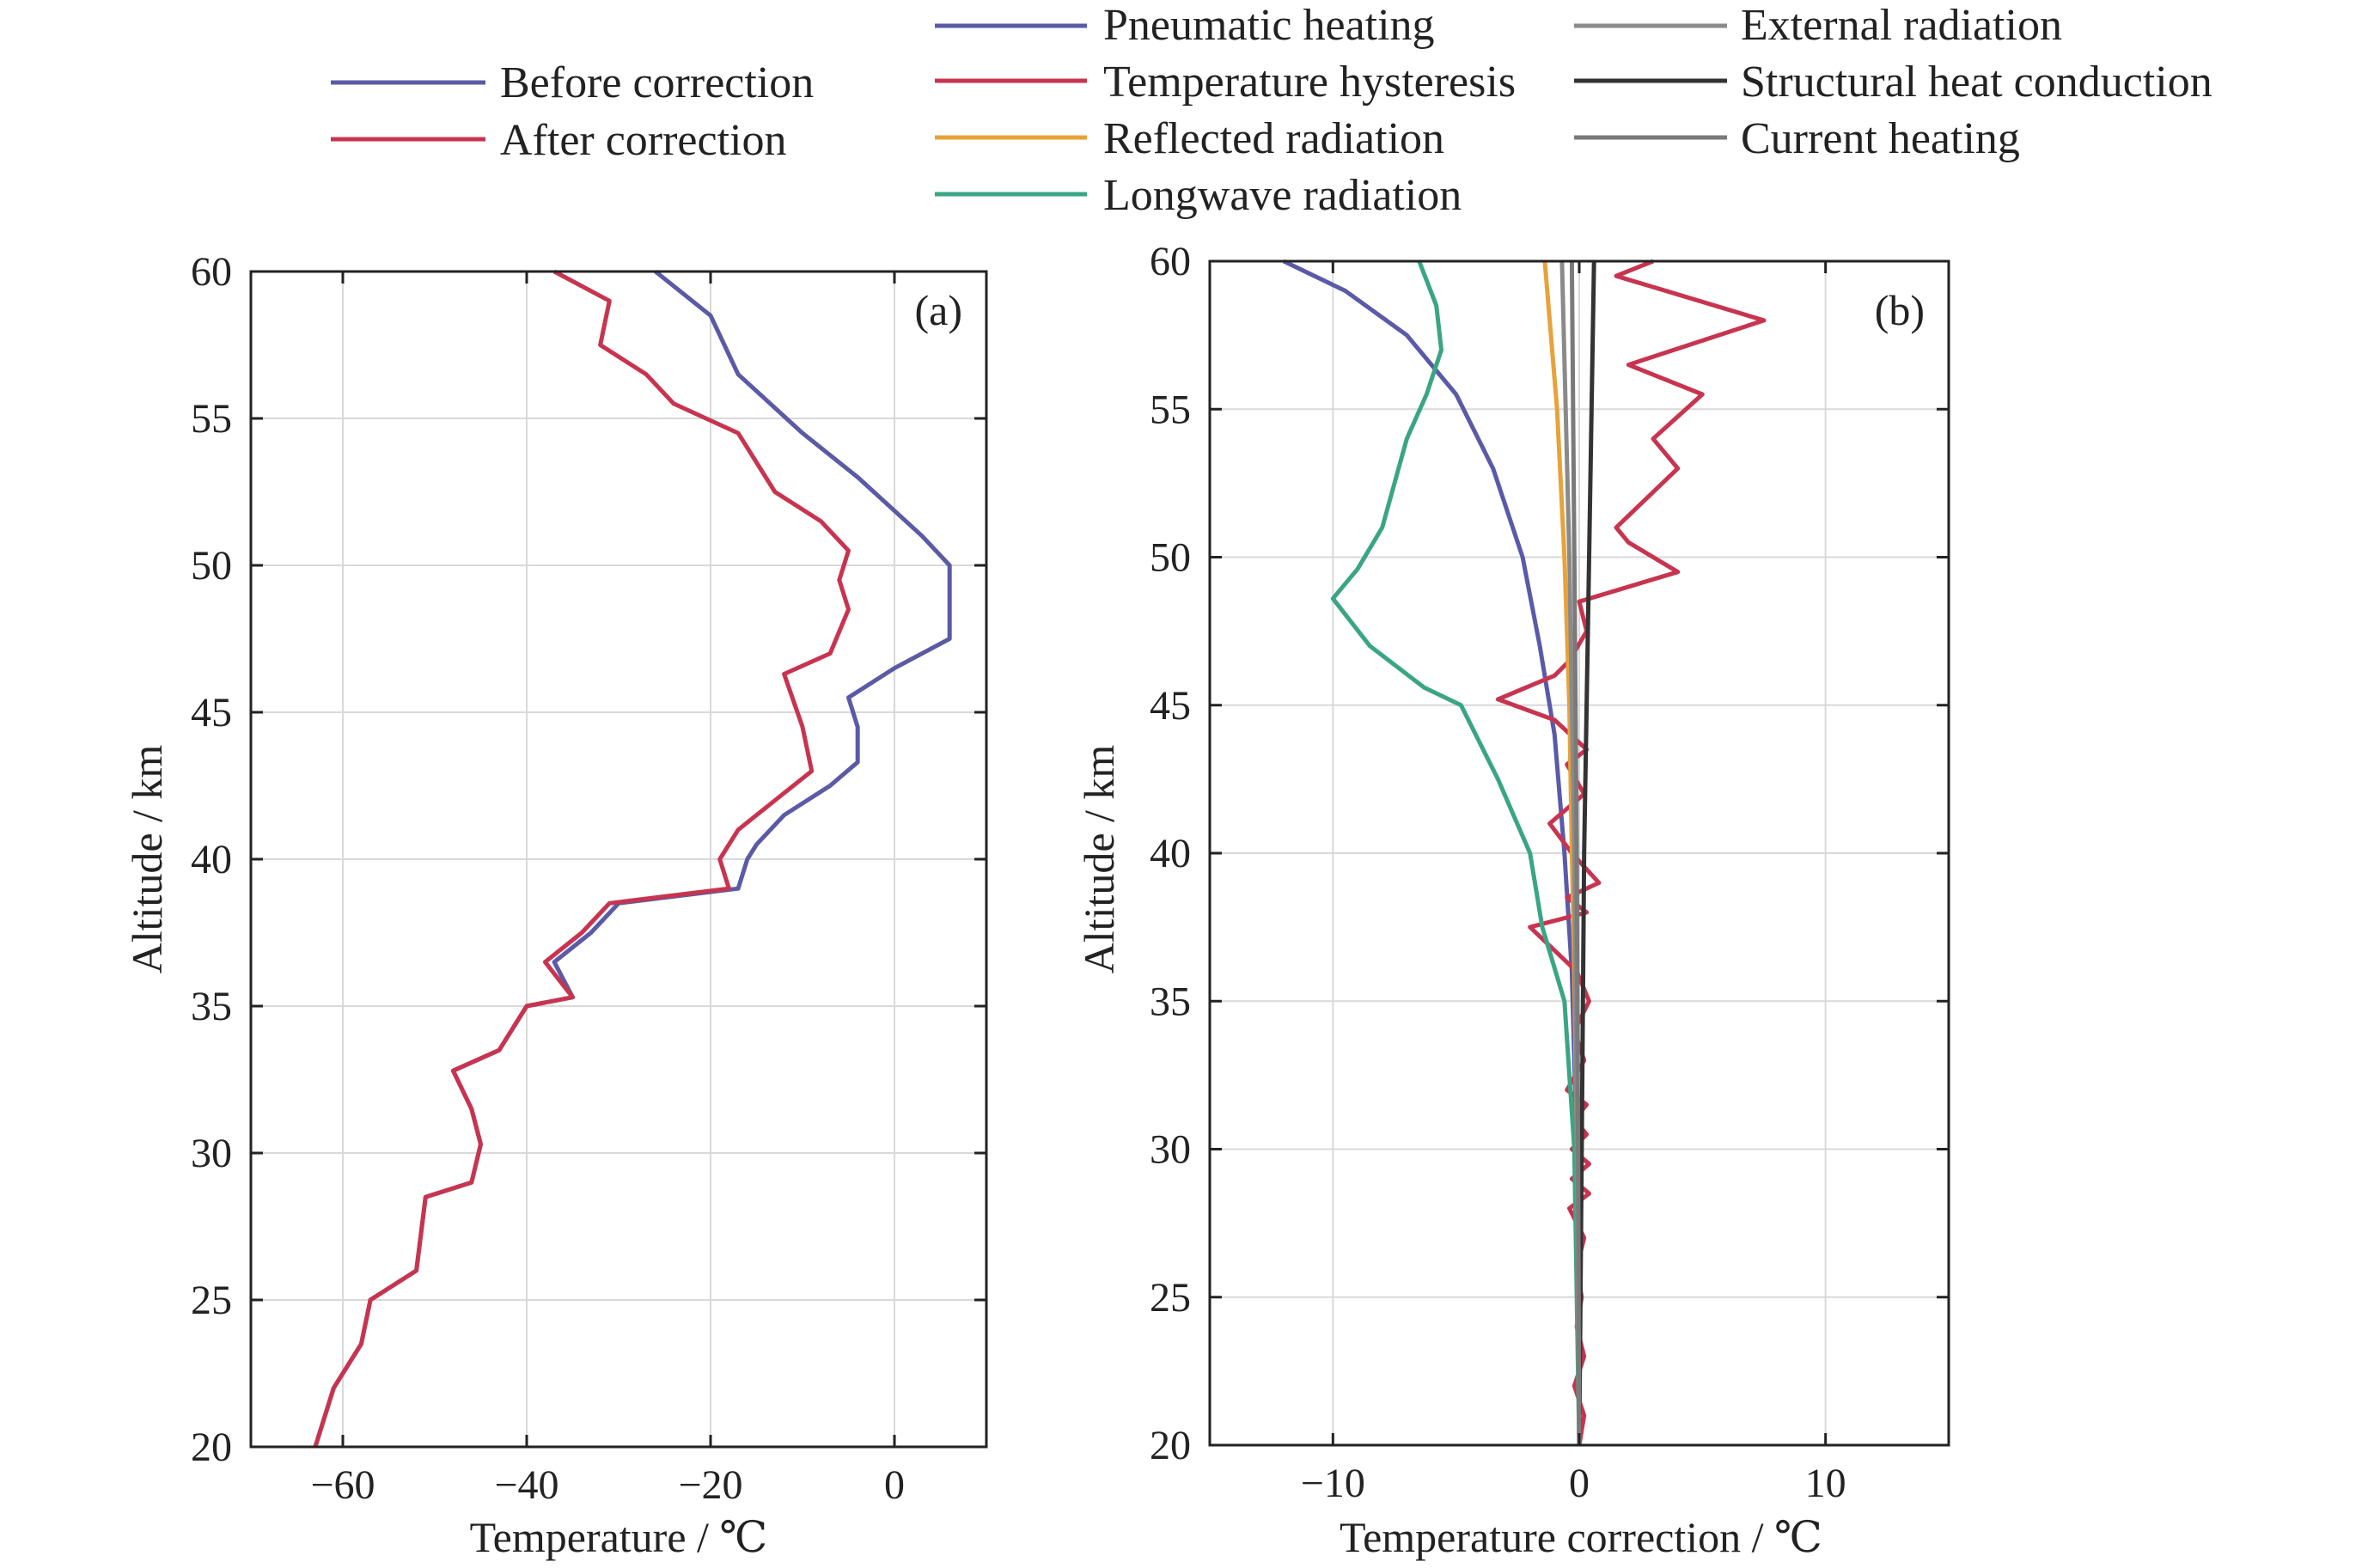  What do you see at coordinates (526, 1485) in the screenshot?
I see `x-tick-label: −40` at bounding box center [526, 1485].